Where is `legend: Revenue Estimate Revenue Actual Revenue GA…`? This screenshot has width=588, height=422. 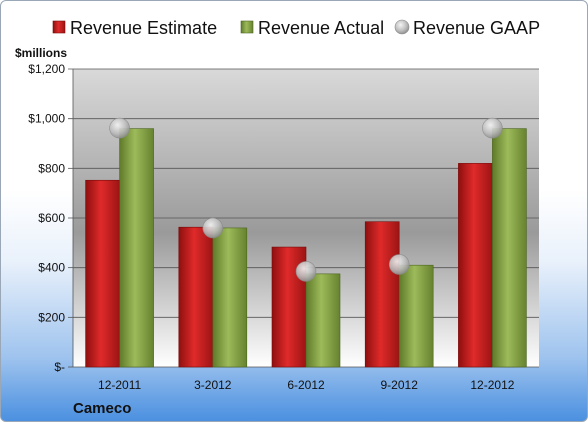
legend: Revenue Estimate Revenue Actual Revenue GA… is located at coordinates (296, 28).